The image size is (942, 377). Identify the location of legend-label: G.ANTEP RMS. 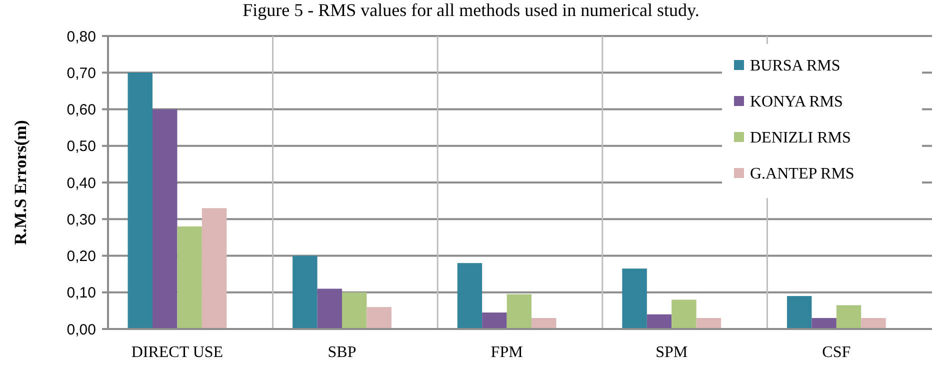
(802, 174).